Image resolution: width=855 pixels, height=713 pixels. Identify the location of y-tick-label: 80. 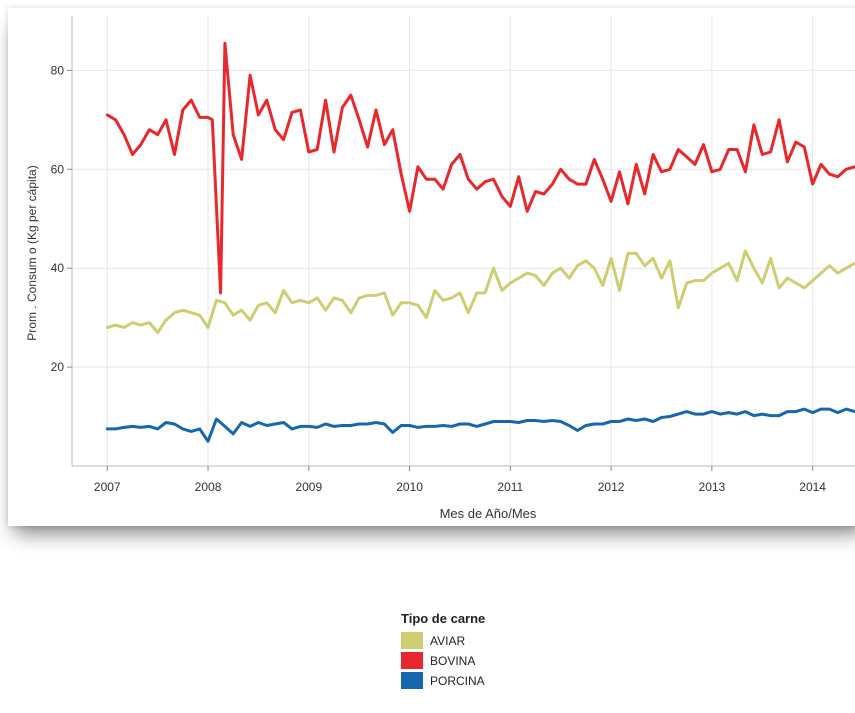
(58, 70).